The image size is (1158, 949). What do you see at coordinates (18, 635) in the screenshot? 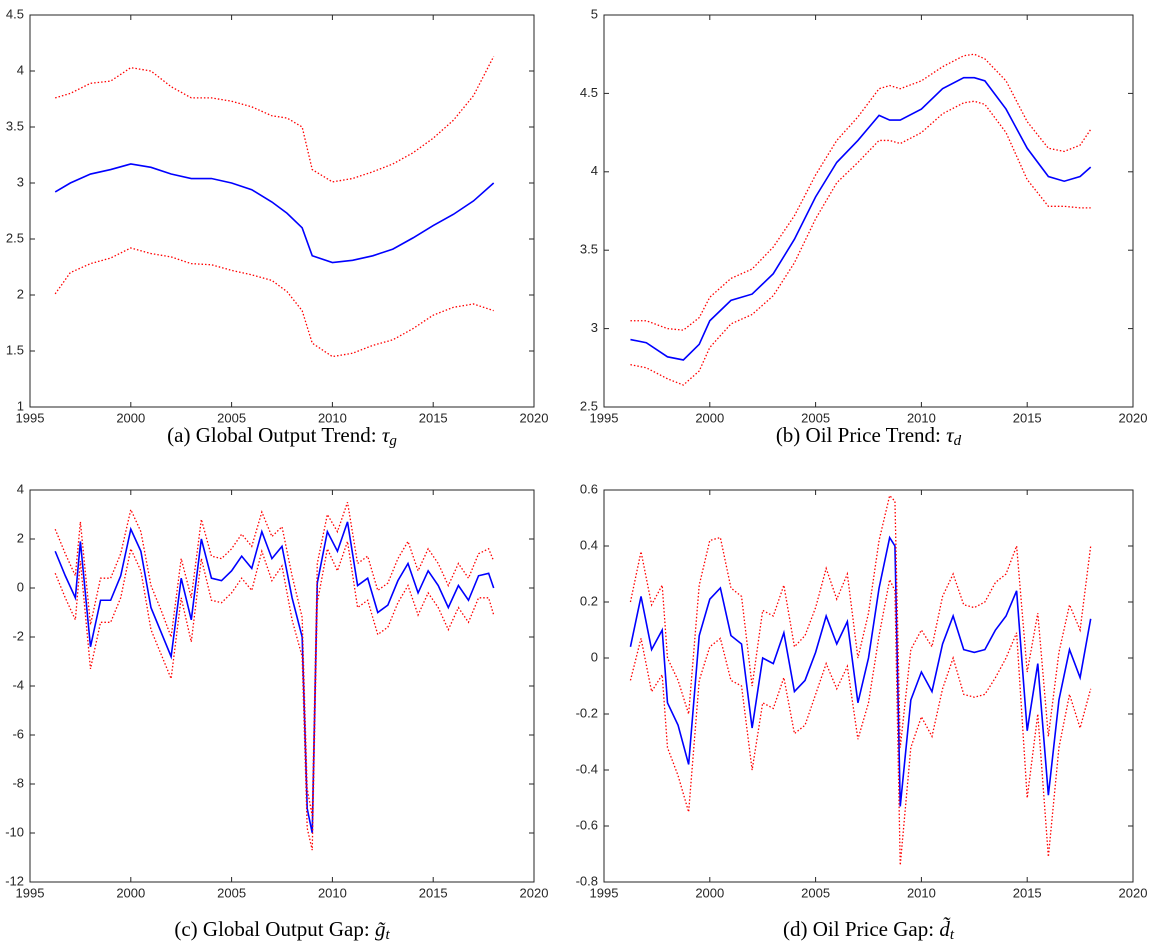
I see `y-tick-label: -2` at bounding box center [18, 635].